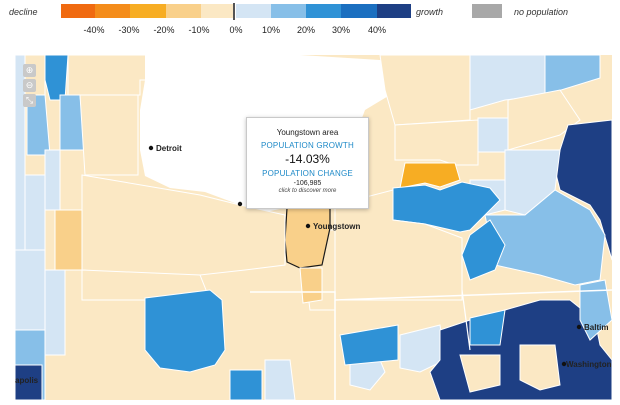 Image resolution: width=620 pixels, height=405 pixels. I want to click on youngstown-area, so click(307, 236).